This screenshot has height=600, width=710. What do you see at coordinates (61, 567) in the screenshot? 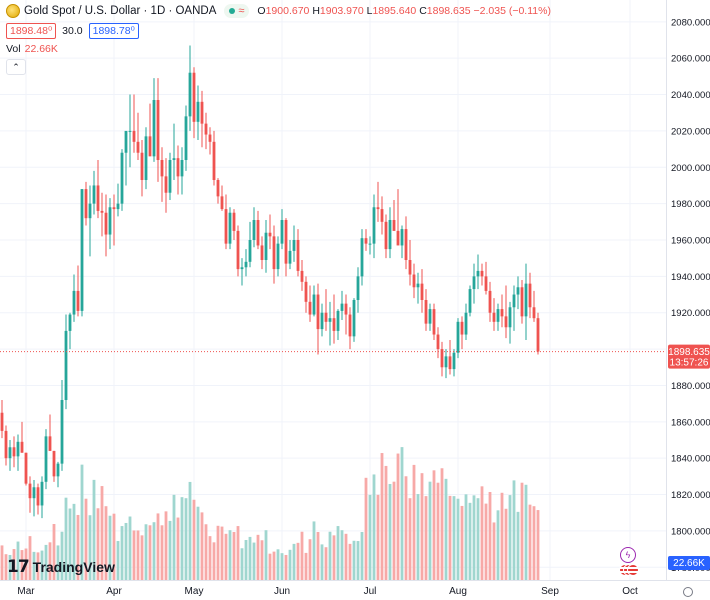
I see `tradingview-logo: 17 TradingView` at bounding box center [61, 567].